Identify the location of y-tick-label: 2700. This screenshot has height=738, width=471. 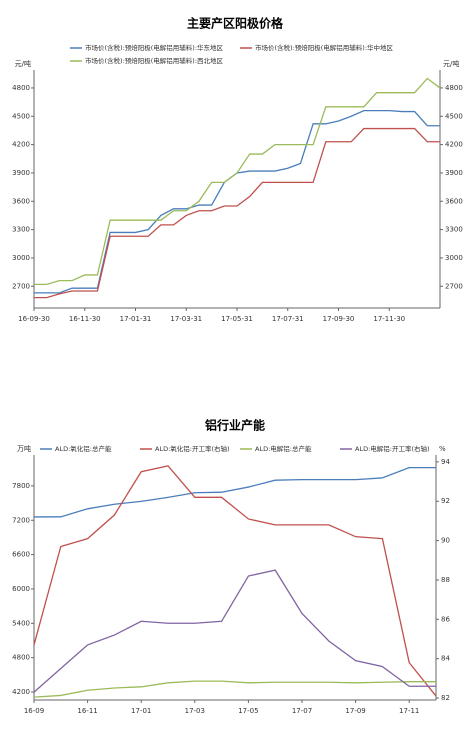
(21, 286).